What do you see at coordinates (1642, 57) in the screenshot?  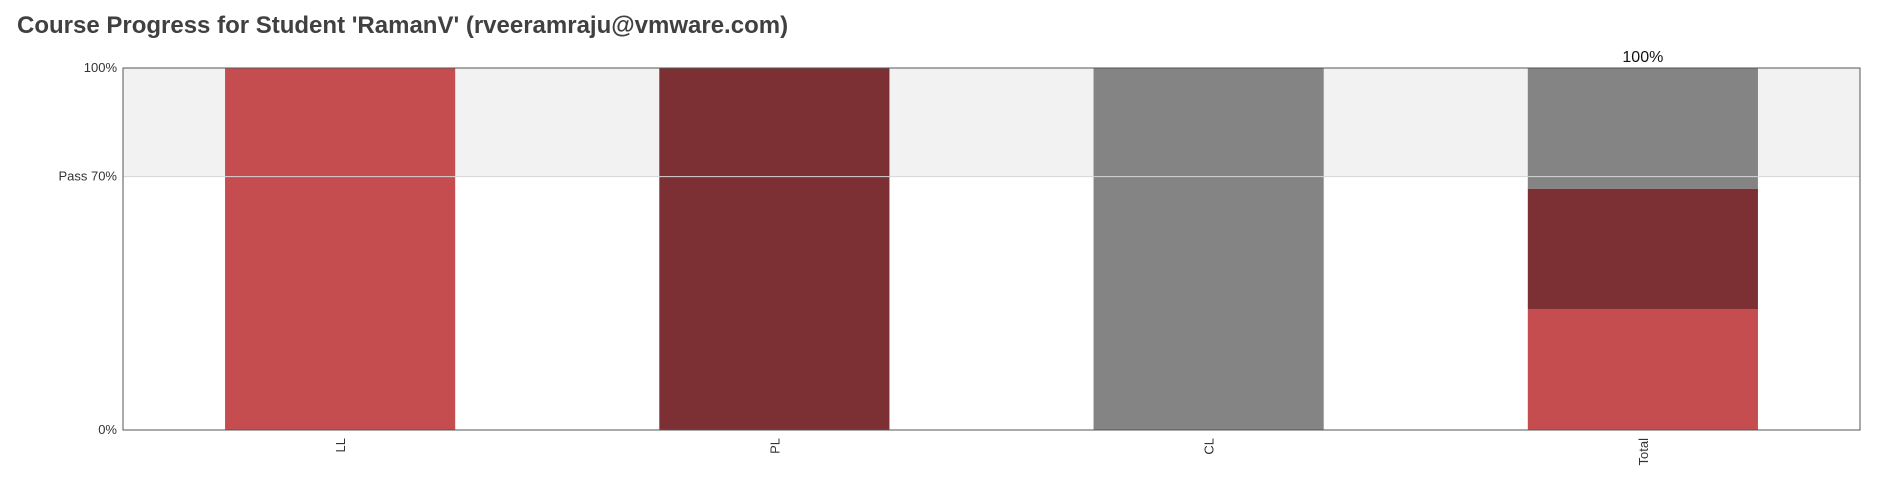 I see `data-label-total: 100%` at bounding box center [1642, 57].